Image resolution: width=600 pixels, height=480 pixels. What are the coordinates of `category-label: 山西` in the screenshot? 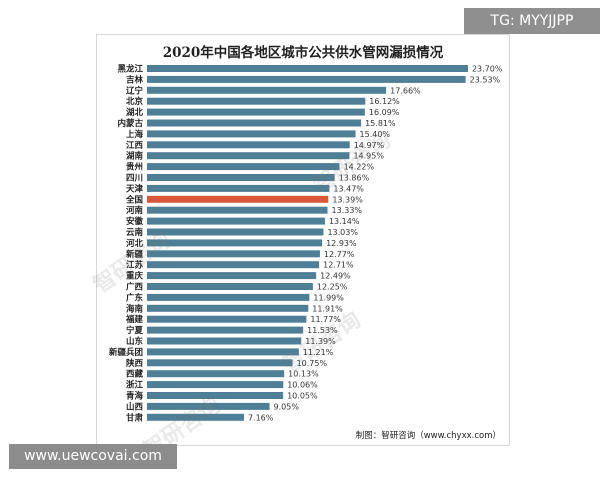 It's located at (135, 406).